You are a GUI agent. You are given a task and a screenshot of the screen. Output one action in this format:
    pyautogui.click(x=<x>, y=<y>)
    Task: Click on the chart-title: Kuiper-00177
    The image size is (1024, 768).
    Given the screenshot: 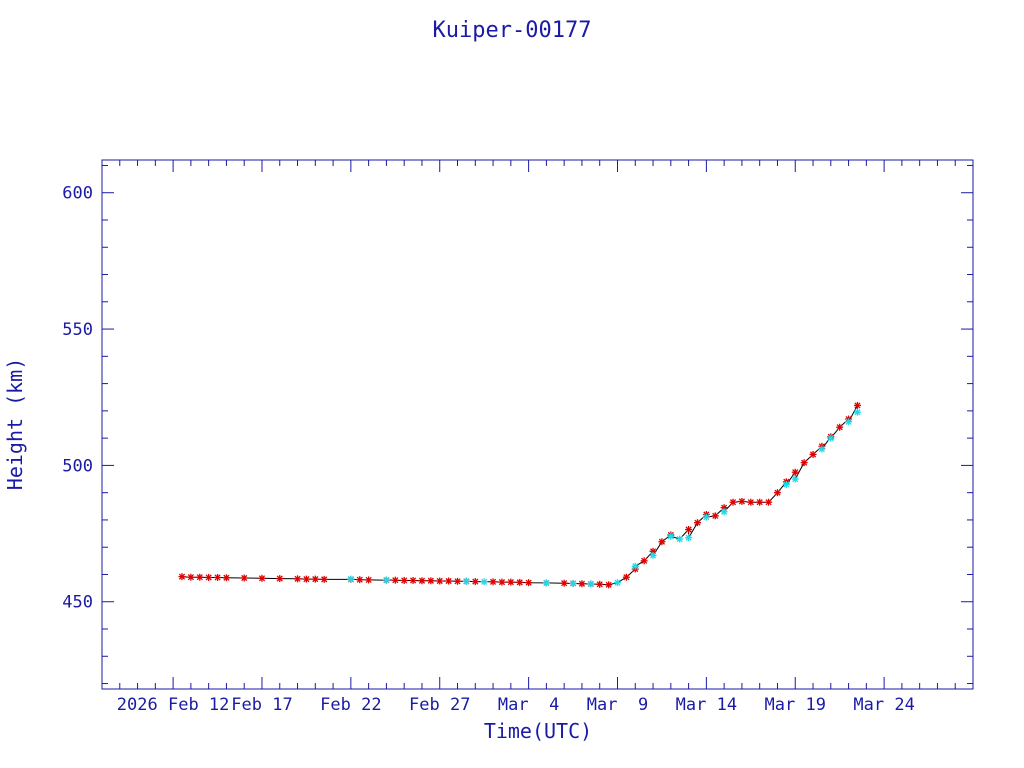 What is the action you would take?
    pyautogui.click(x=512, y=30)
    